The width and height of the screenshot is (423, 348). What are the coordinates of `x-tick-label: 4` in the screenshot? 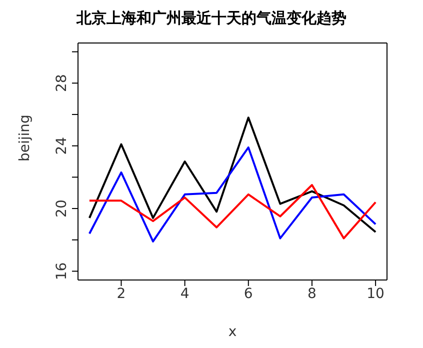 It's located at (185, 294).